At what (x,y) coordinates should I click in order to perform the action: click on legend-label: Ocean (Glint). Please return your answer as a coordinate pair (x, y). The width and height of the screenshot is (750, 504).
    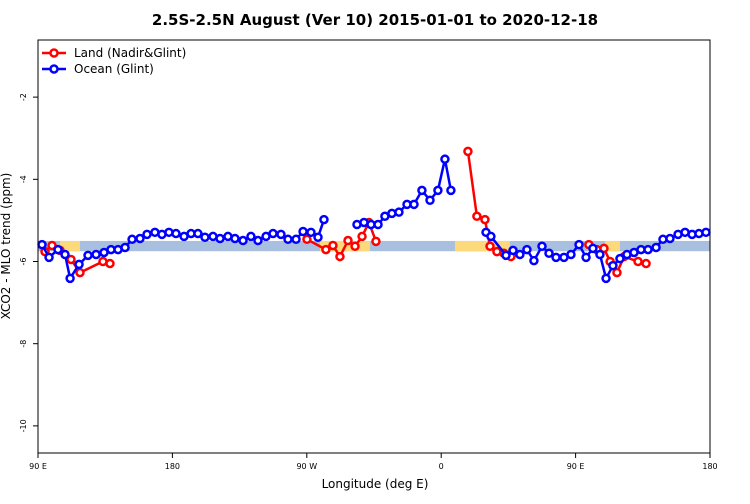
    Looking at the image, I should click on (114, 69).